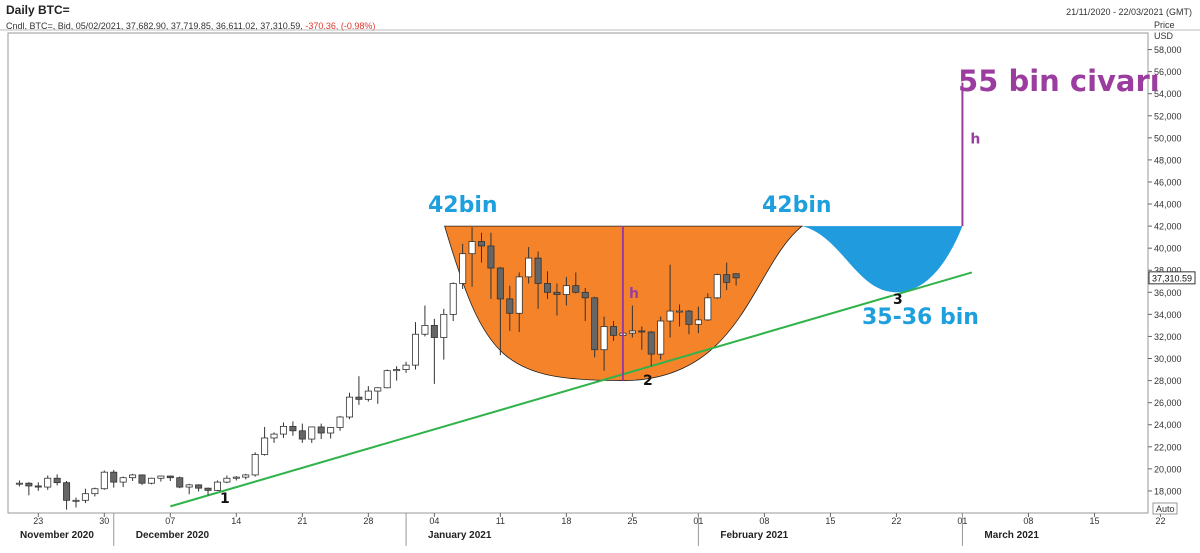 This screenshot has height=553, width=1200. What do you see at coordinates (170, 521) in the screenshot?
I see `x-tick-label: 07` at bounding box center [170, 521].